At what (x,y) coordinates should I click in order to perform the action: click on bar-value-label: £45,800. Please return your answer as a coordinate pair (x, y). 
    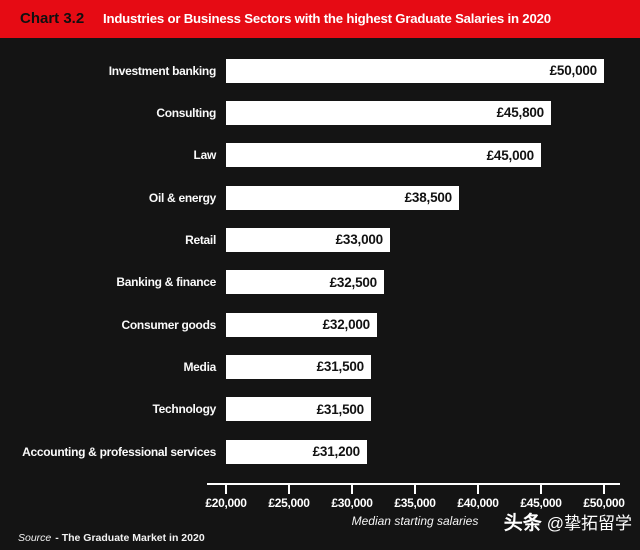
    Looking at the image, I should click on (520, 113).